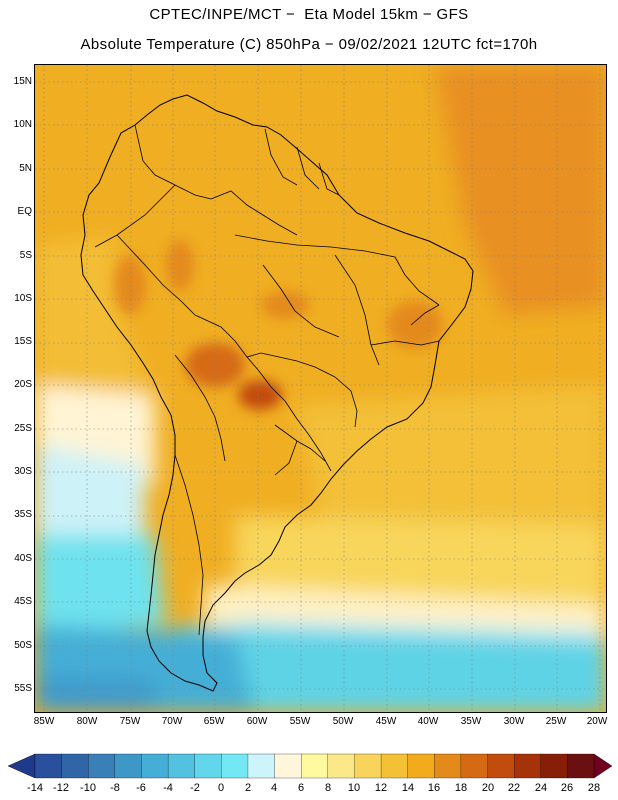  Describe the element at coordinates (141, 788) in the screenshot. I see `colorbar-tick: -6` at that location.